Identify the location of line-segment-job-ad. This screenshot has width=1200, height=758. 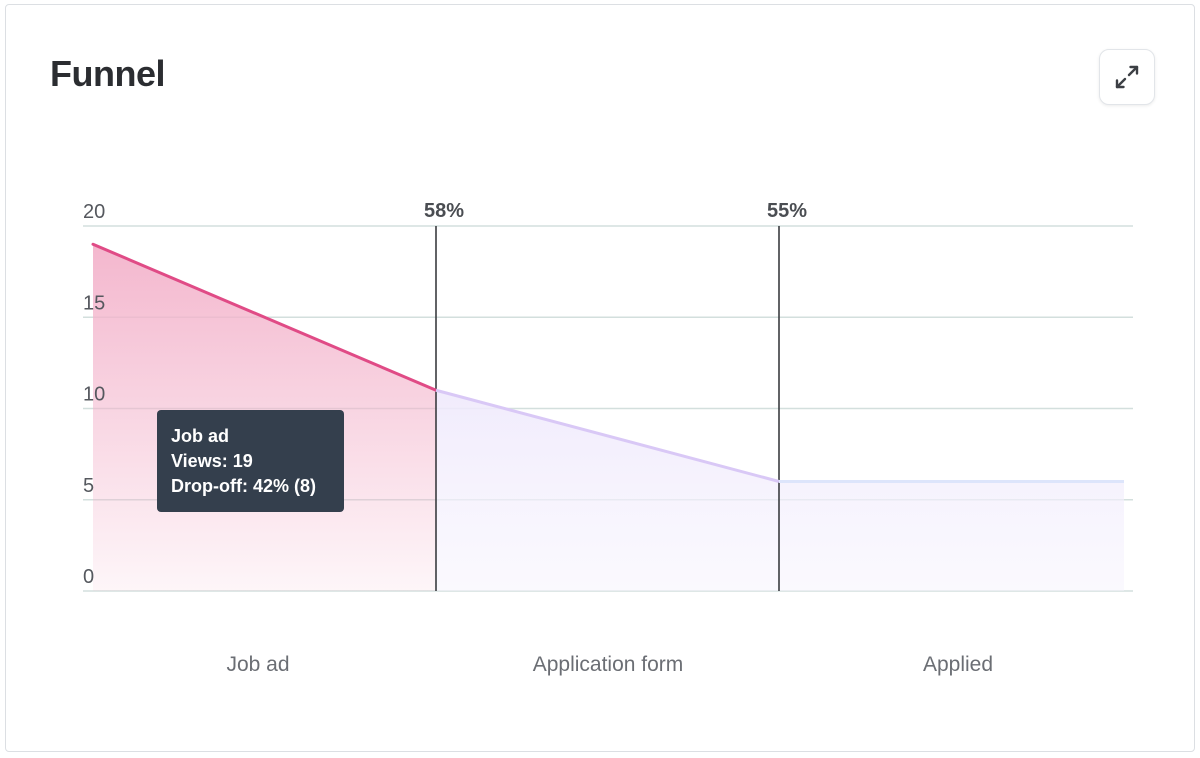
(264, 317).